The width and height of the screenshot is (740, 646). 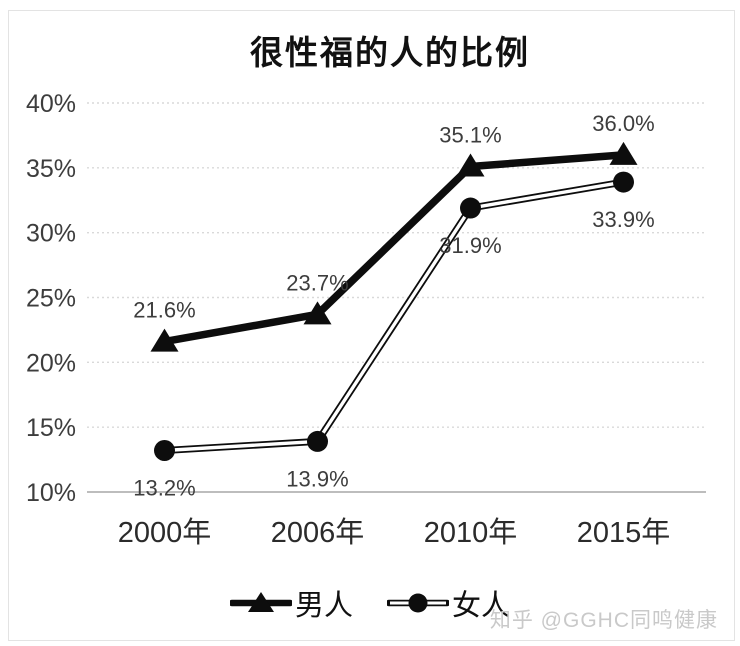 I want to click on y-tick-label: 20%, so click(x=51, y=363).